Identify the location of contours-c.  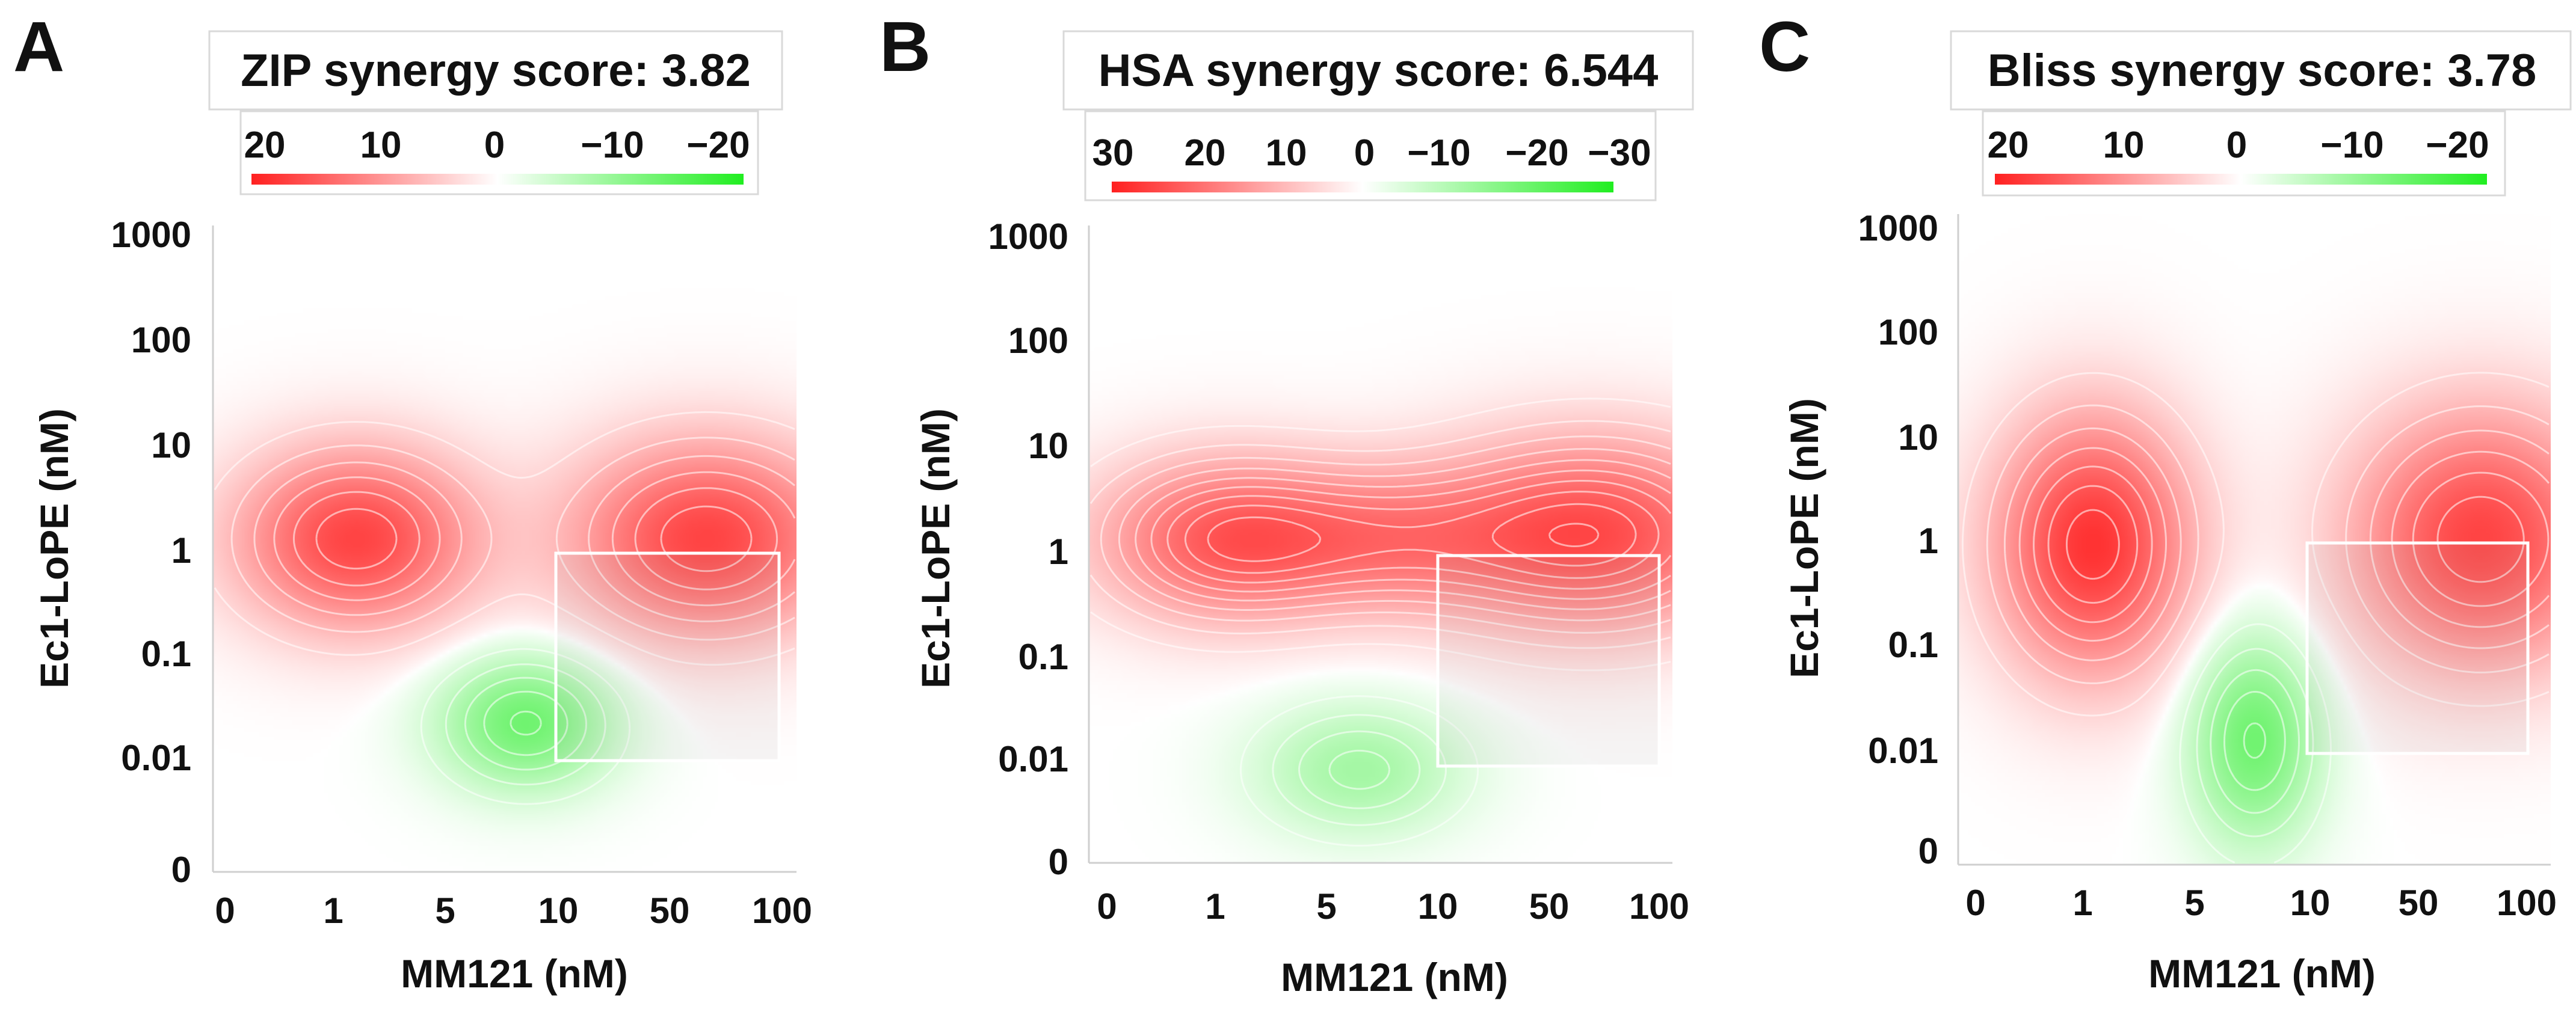
(2255, 618).